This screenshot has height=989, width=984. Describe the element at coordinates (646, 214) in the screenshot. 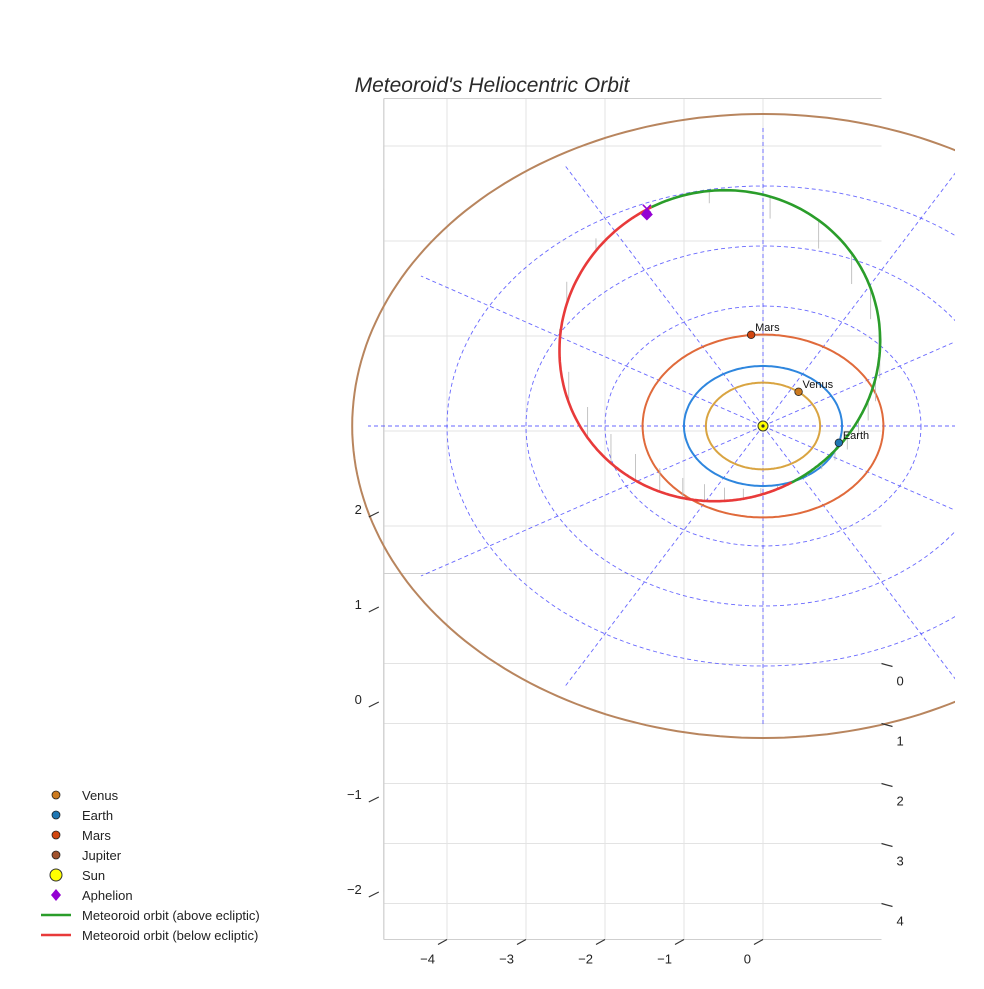

I see `aphelion-marker` at that location.